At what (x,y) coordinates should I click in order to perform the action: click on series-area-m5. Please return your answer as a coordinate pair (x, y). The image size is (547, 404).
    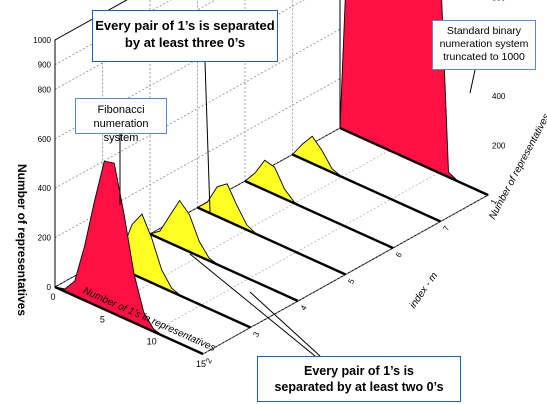
    Looking at the image, I should click on (271, 229).